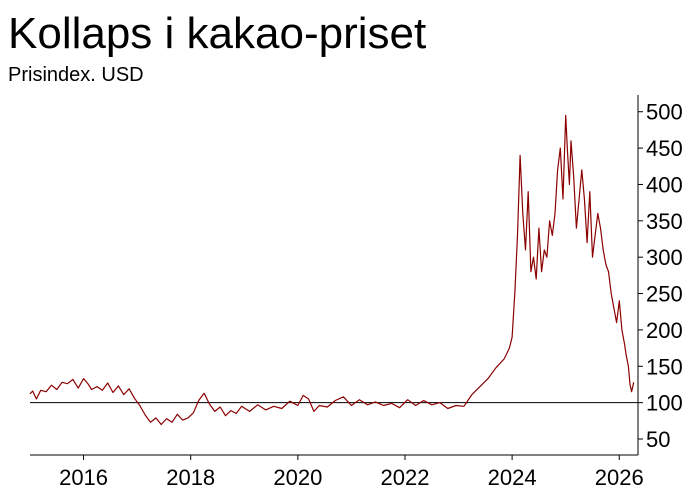 The height and width of the screenshot is (500, 700). What do you see at coordinates (664, 403) in the screenshot?
I see `y-tick-label: 100` at bounding box center [664, 403].